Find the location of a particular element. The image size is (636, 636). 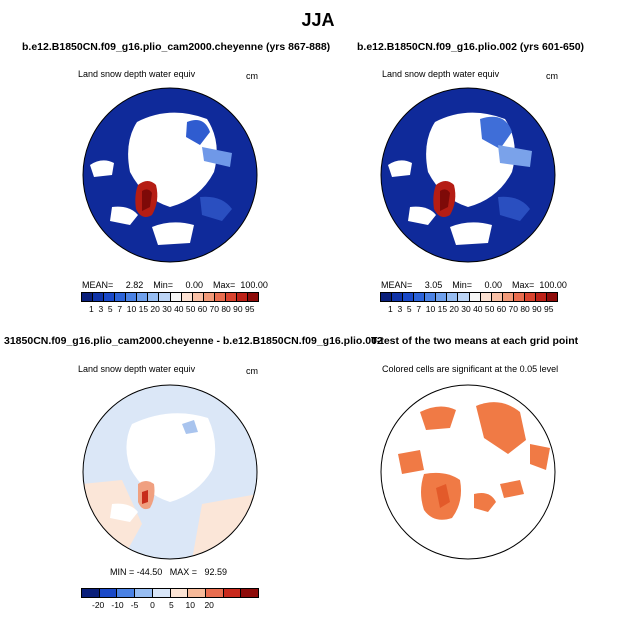

panel-2-stats: MEAN= 3.05 Min= 0.00 Max= 100.00 is located at coordinates (474, 285).